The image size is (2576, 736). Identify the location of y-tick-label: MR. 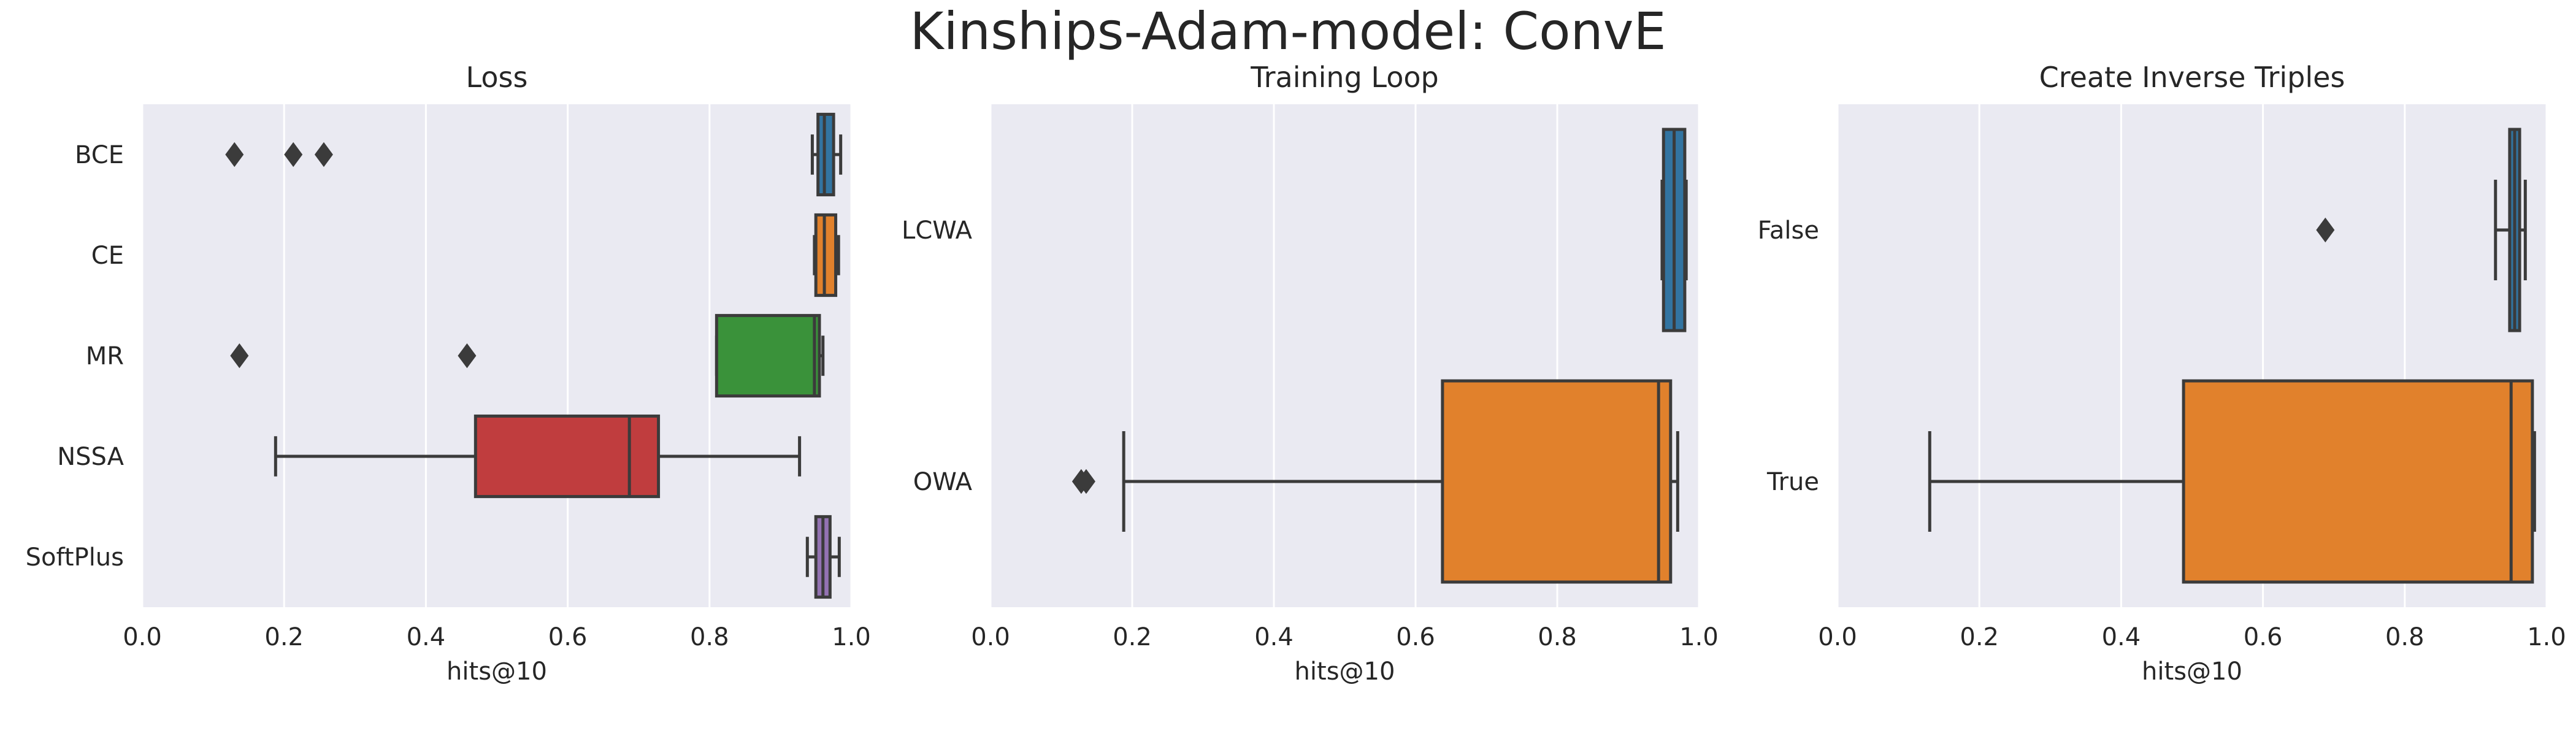
(105, 356).